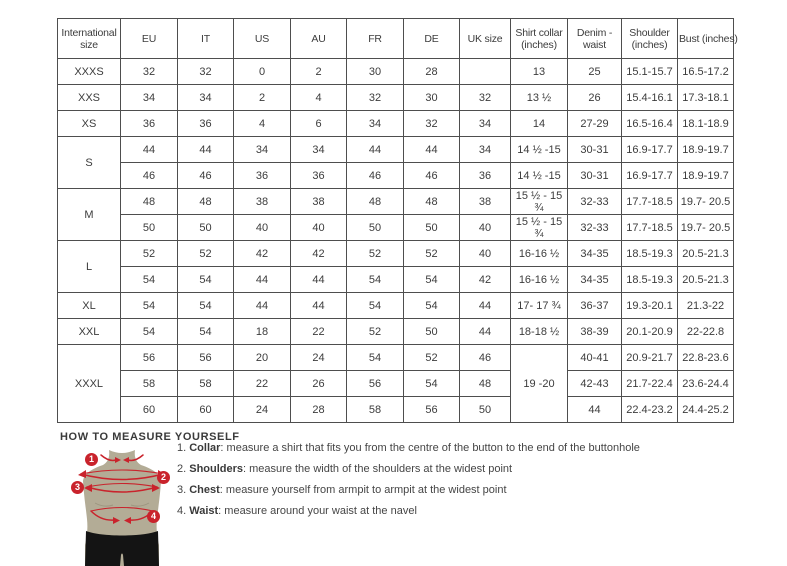 This screenshot has width=787, height=566. I want to click on value-cell: 16.5-16.4, so click(649, 123).